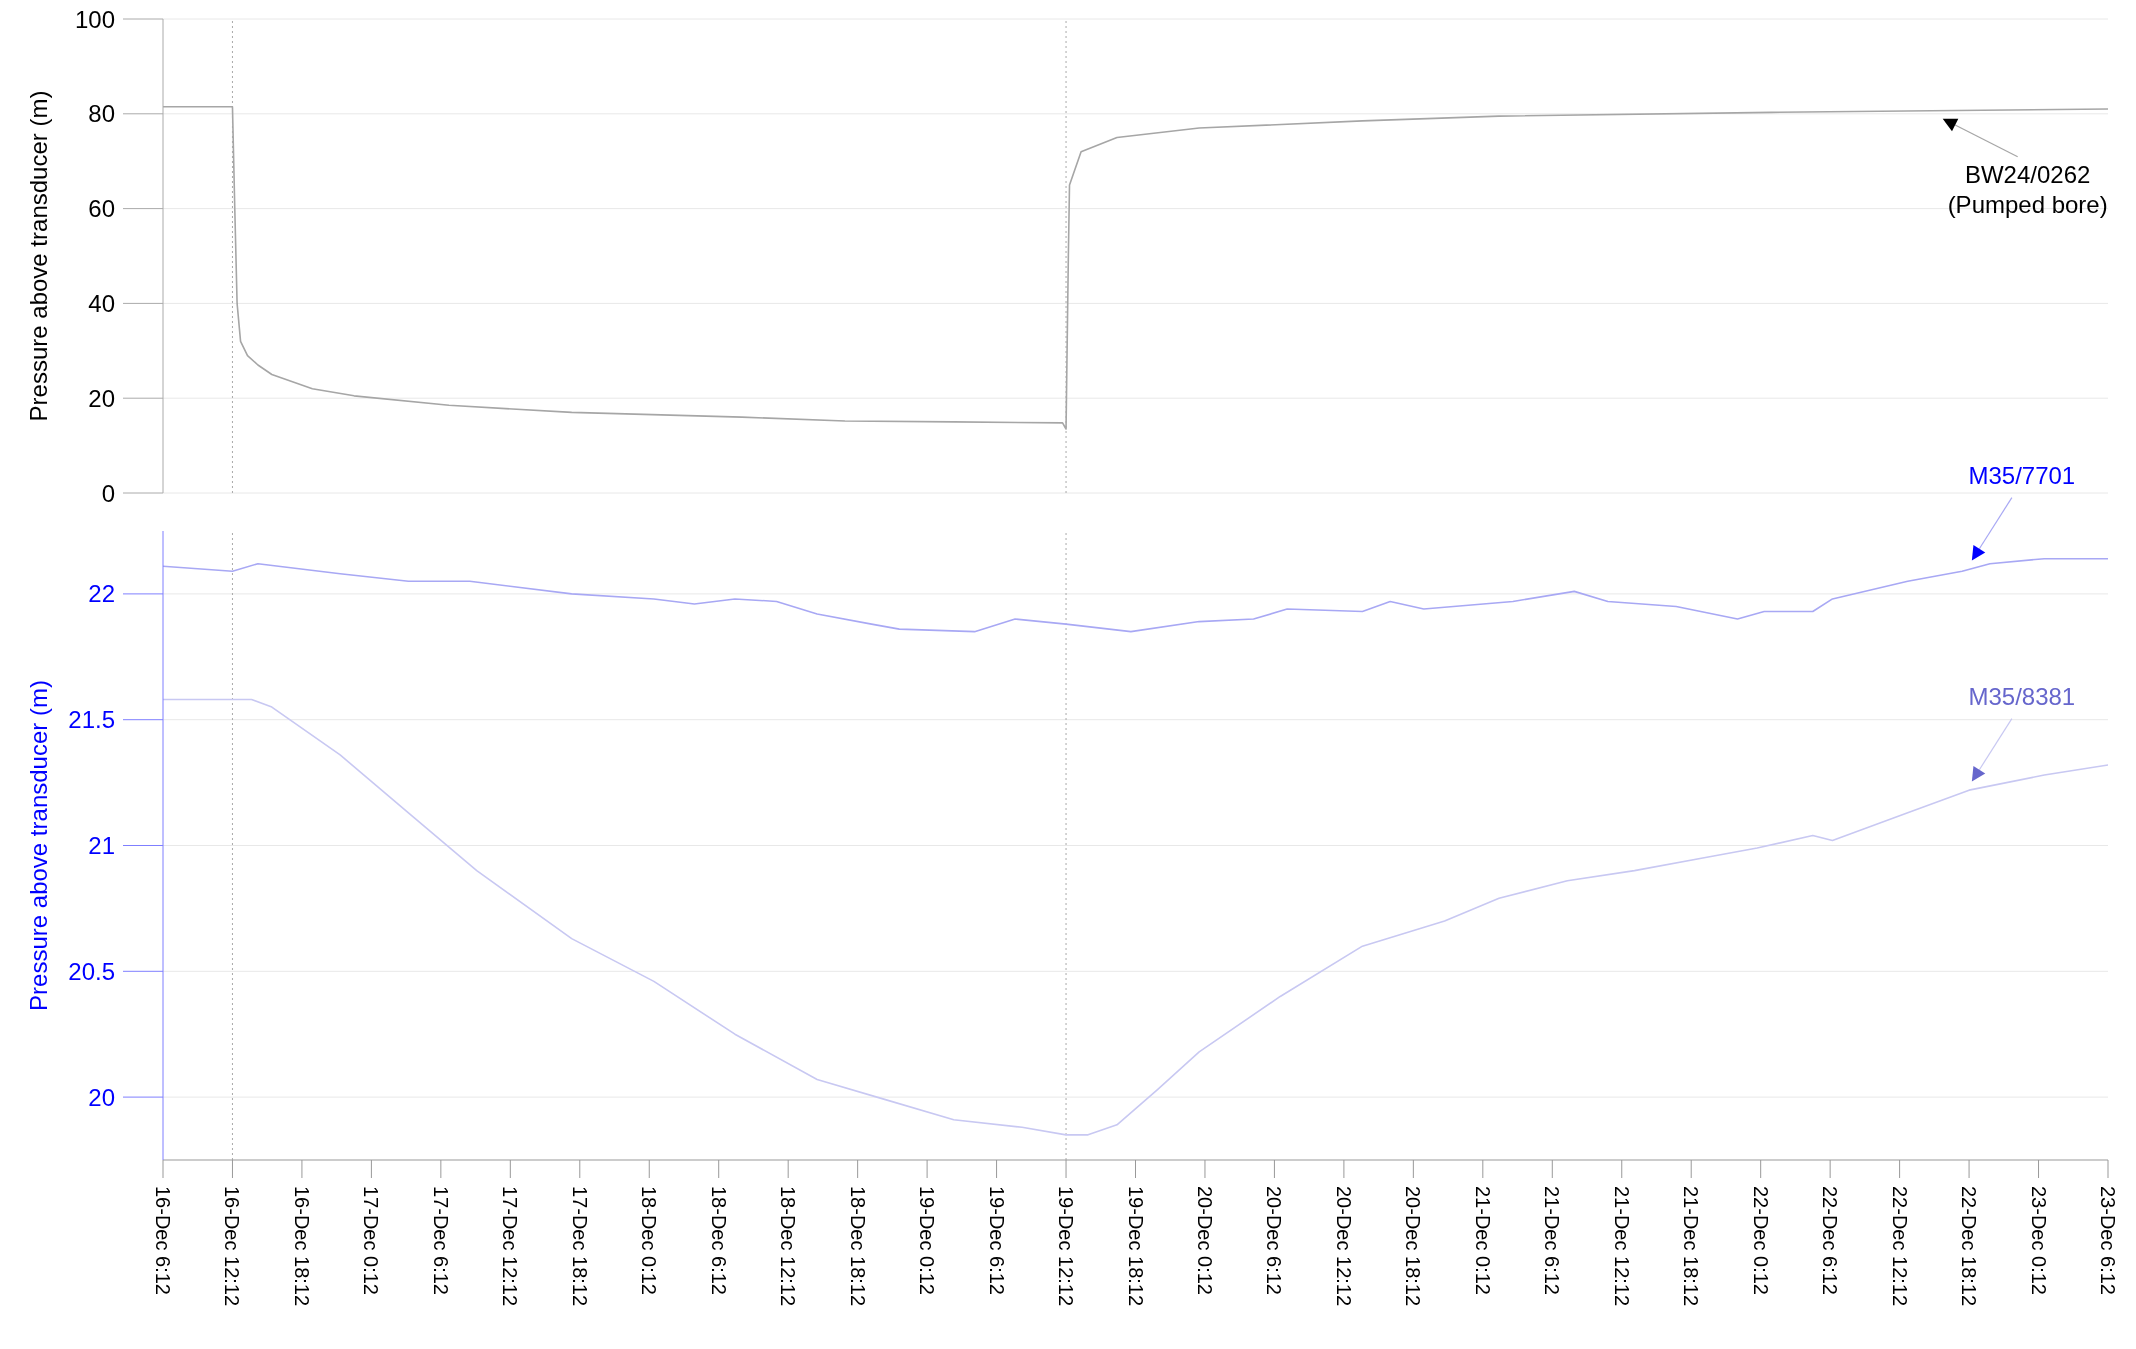 This screenshot has height=1349, width=2136. What do you see at coordinates (371, 1240) in the screenshot?
I see `x-tick-label: 17-Dec 0:12` at bounding box center [371, 1240].